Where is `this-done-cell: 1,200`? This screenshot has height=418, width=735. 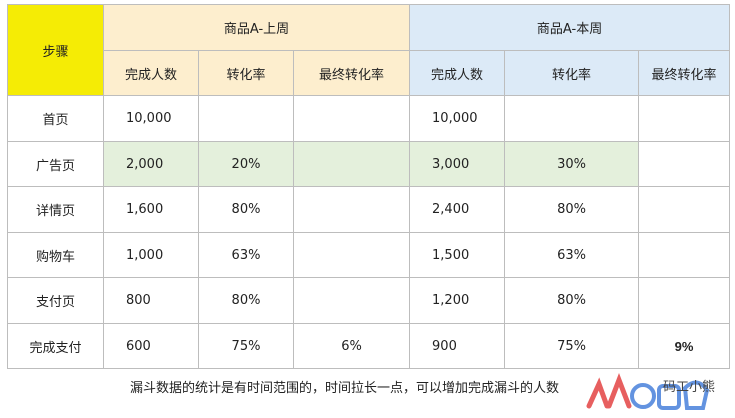
this-done-cell: 1,200 is located at coordinates (457, 300).